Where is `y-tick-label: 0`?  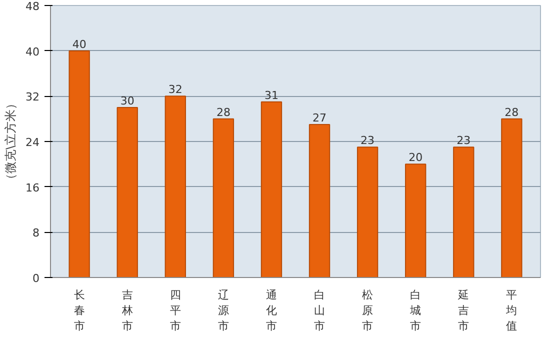 y-tick-label: 0 is located at coordinates (36, 278).